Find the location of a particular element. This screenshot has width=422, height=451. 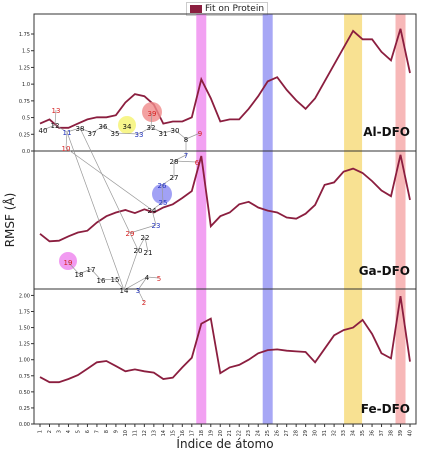

x-tick-label: 9 is located at coordinates (116, 431).